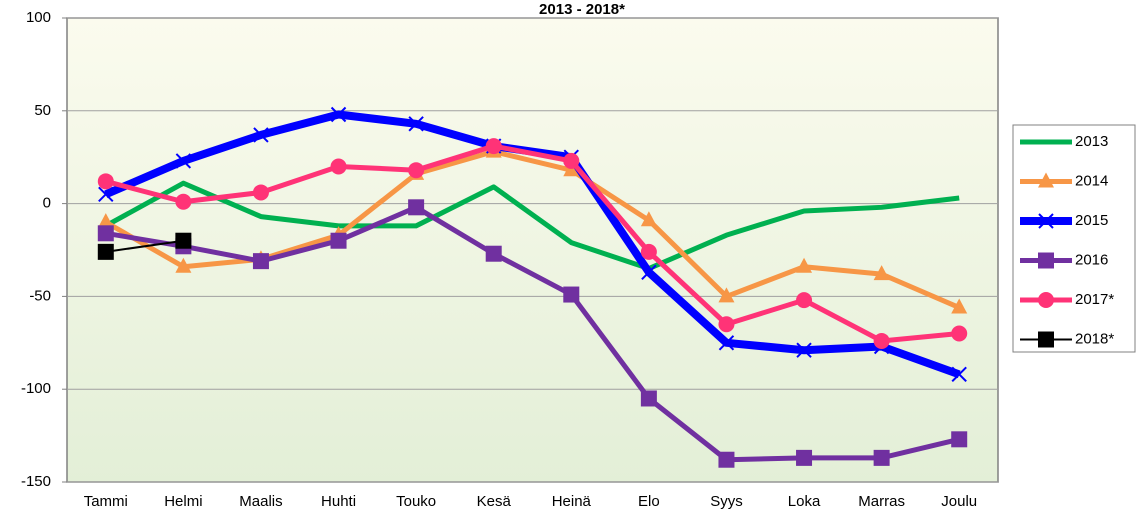 The width and height of the screenshot is (1136, 517). I want to click on chart-title: 2013 - 2018*, so click(582, 9).